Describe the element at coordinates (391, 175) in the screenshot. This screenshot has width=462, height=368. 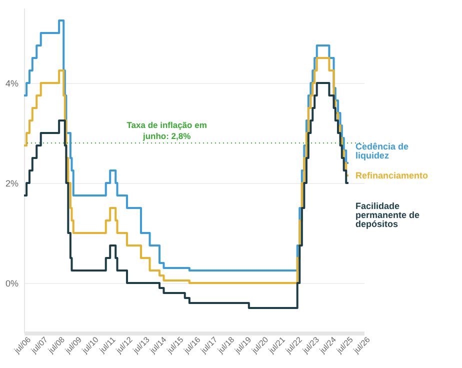
I see `series-label: Refinanciamento` at that location.